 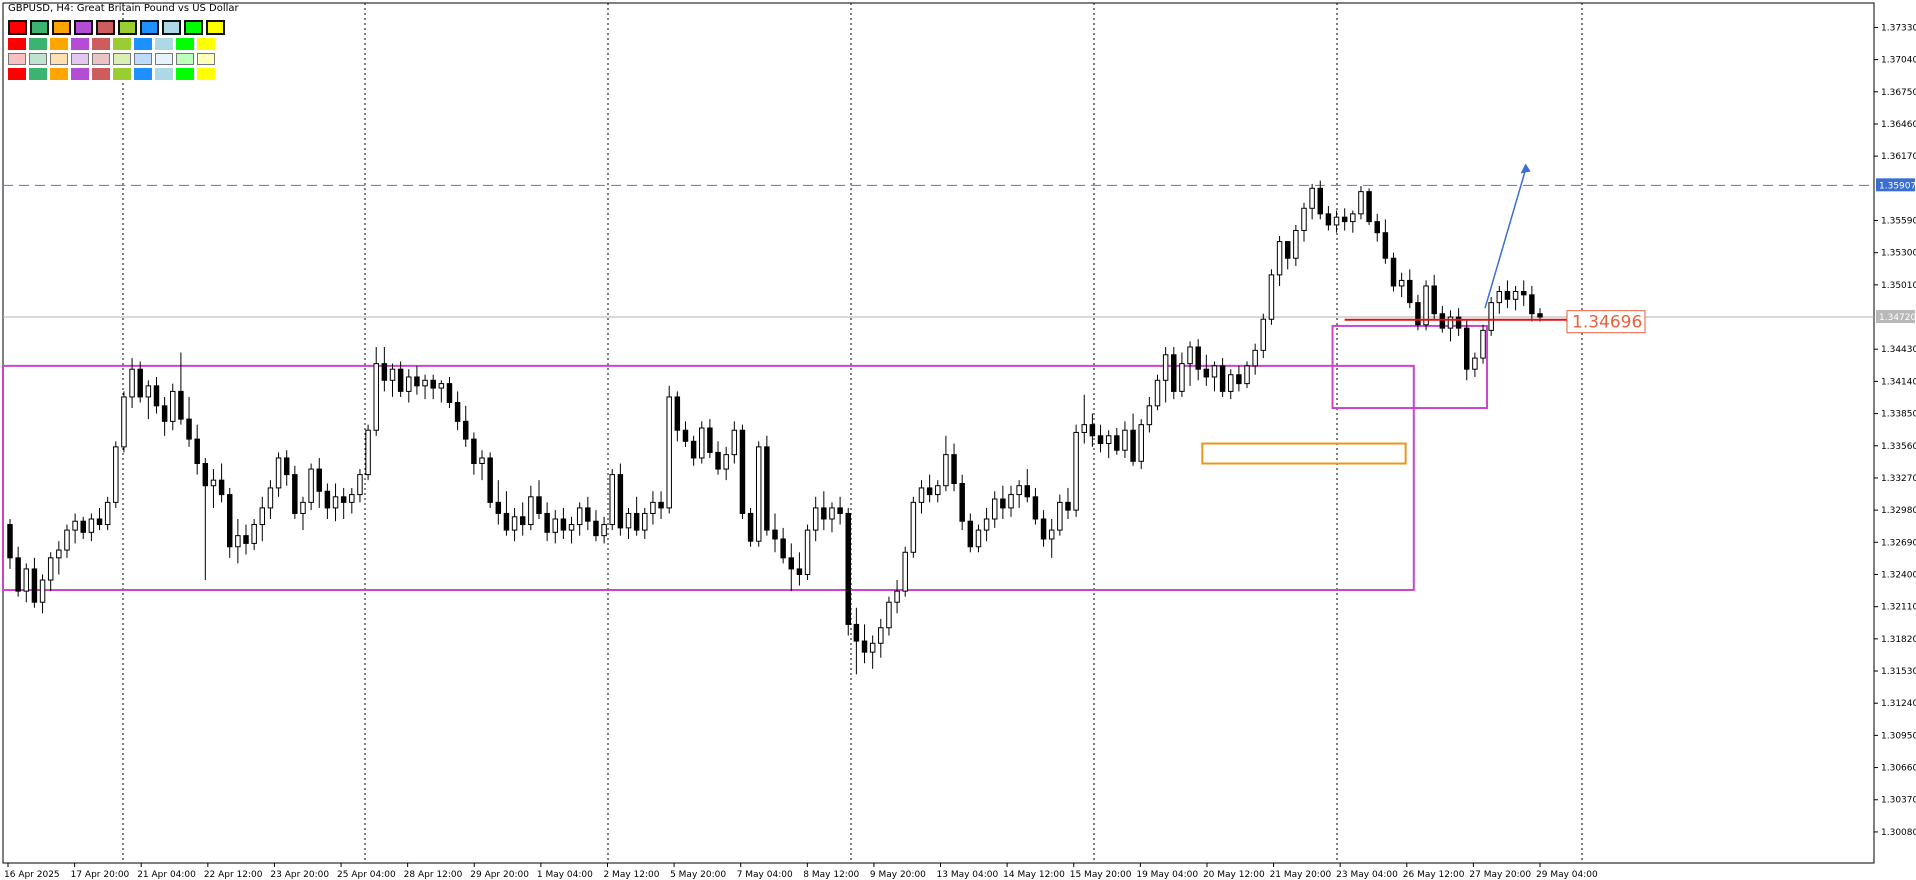 I want to click on y-tick-label: 1.36170, so click(x=1898, y=157).